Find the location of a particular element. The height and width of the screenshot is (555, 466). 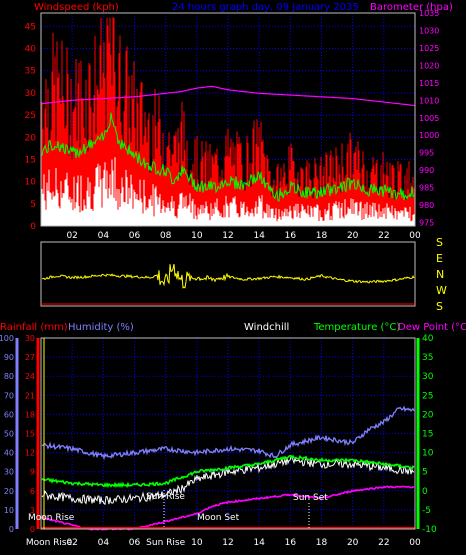

wind-tick-label: 35 is located at coordinates (30, 72).